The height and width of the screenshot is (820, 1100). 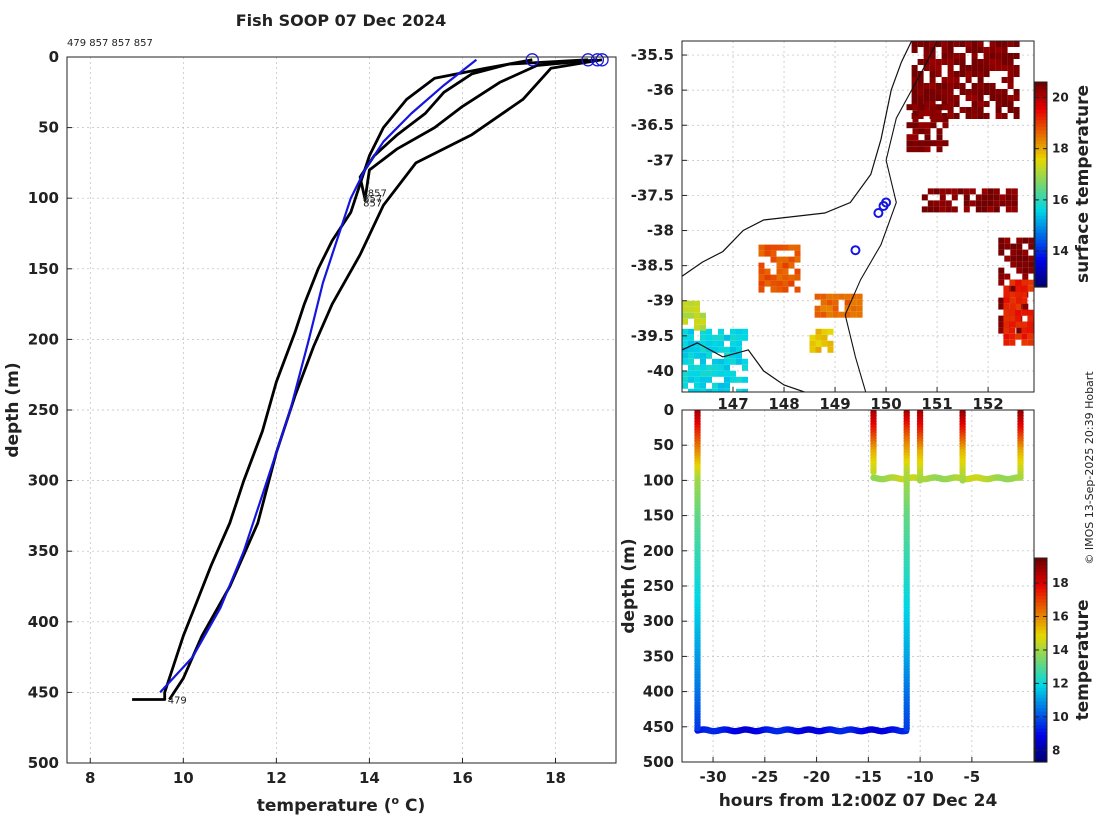 I want to click on section-x-ticks: -30 -25 -20 -15 -10 -5, so click(x=840, y=771).